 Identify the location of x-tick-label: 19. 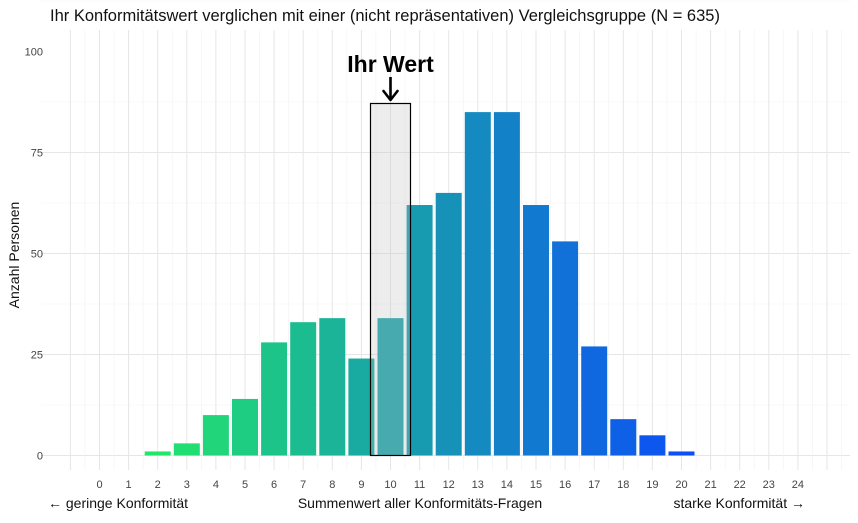
(652, 485).